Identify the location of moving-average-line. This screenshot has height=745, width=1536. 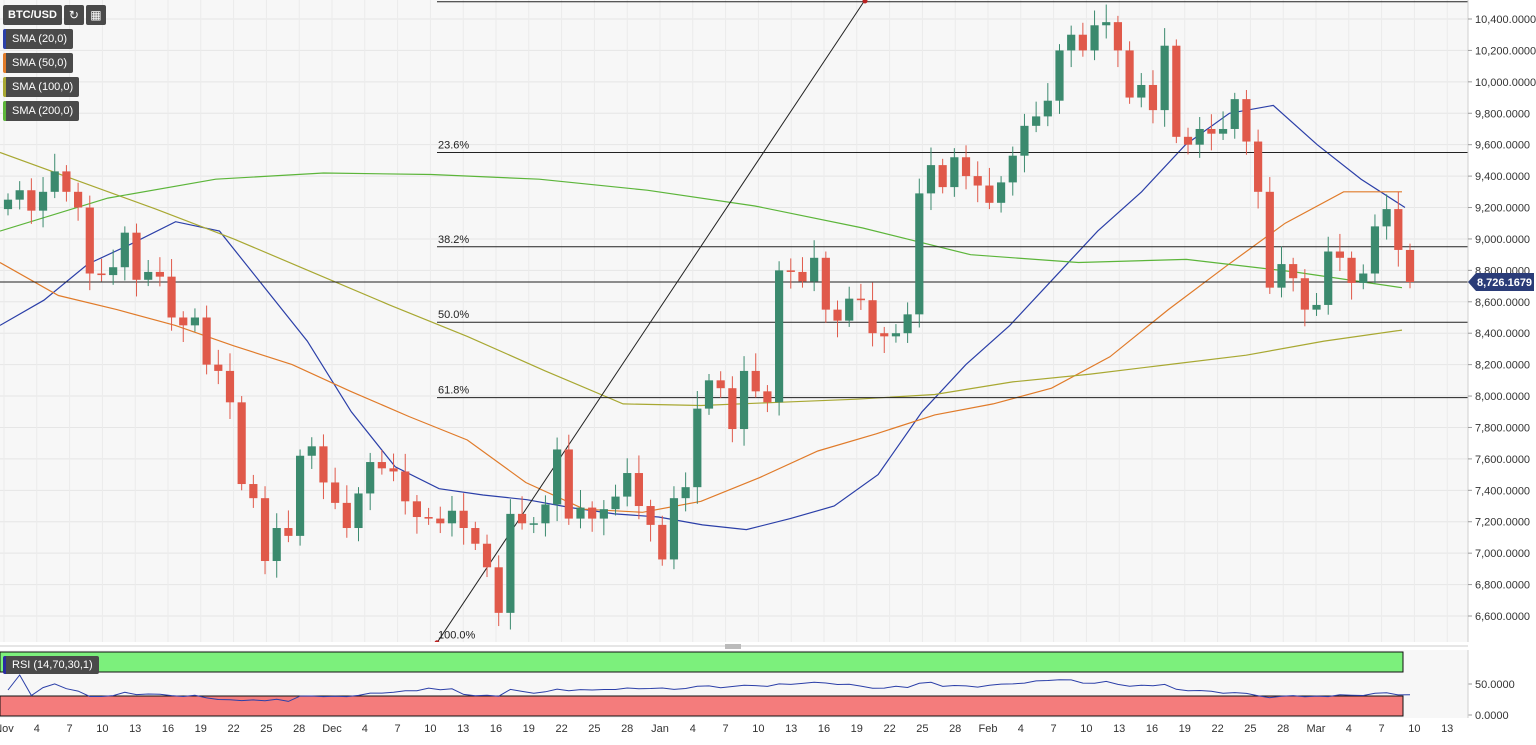
(701, 230).